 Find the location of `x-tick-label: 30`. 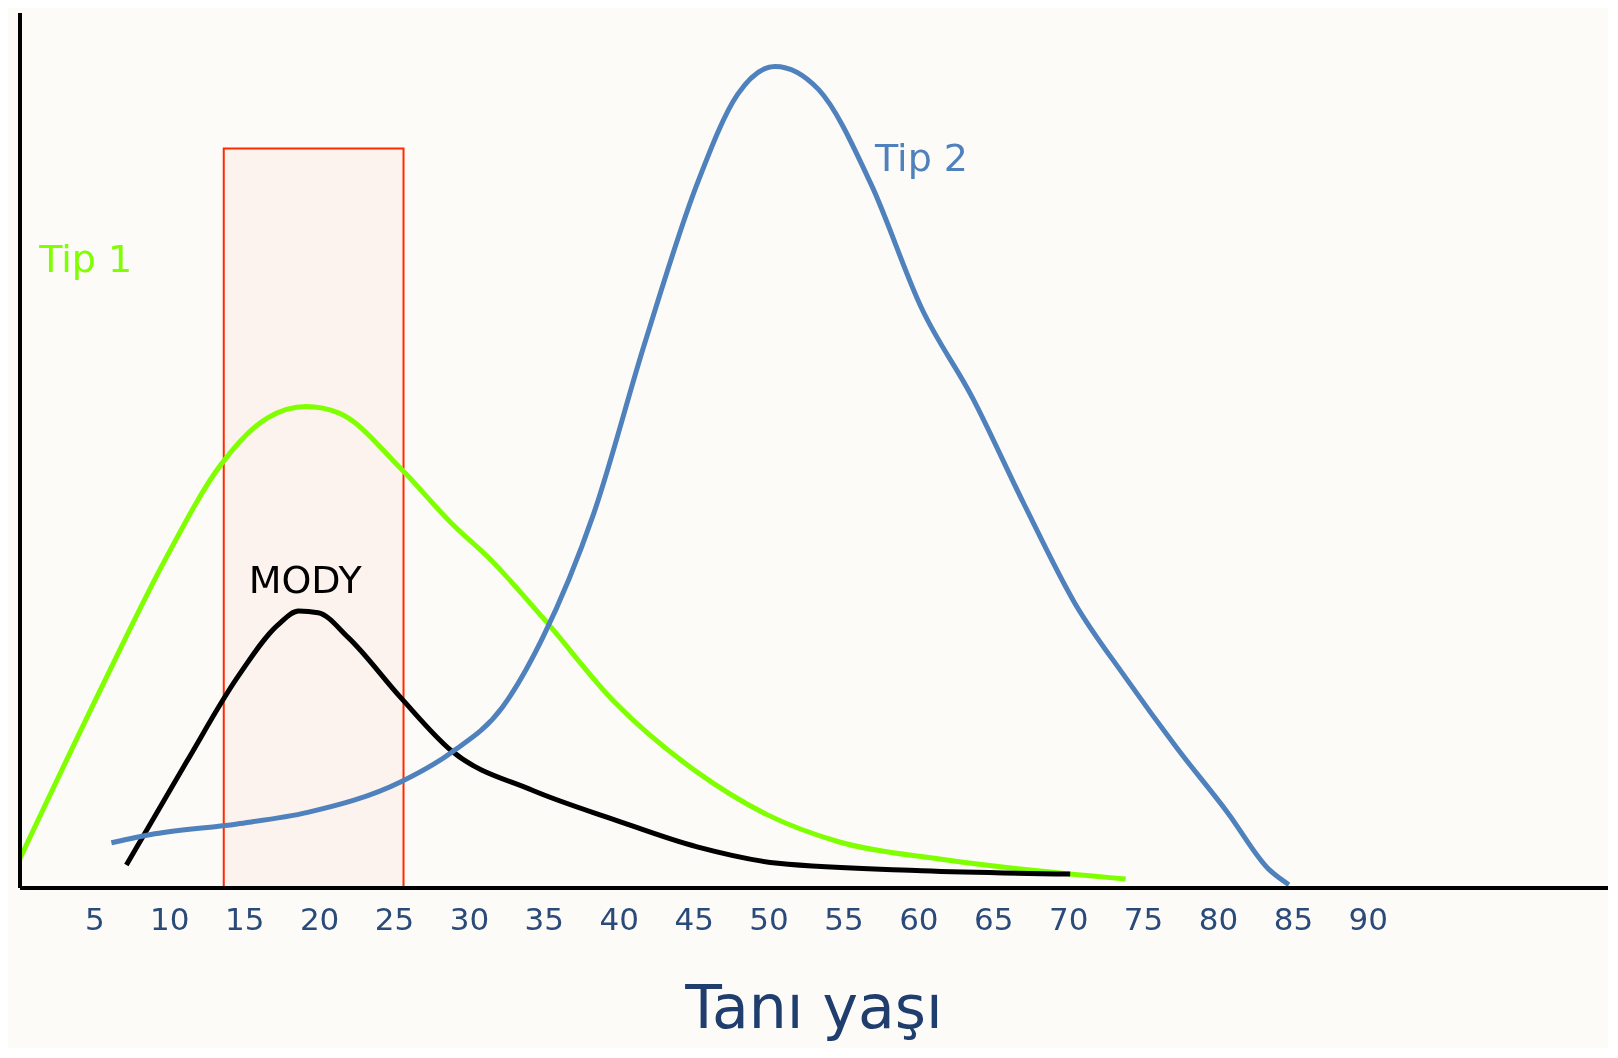

x-tick-label: 30 is located at coordinates (469, 919).